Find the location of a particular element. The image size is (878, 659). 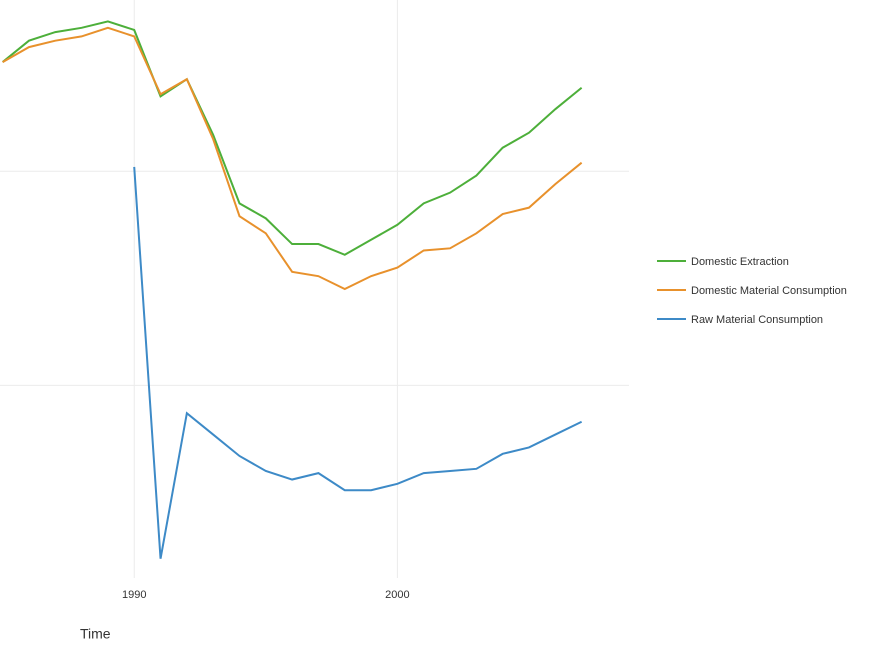

legend-label: Raw Material Consumption is located at coordinates (757, 320).